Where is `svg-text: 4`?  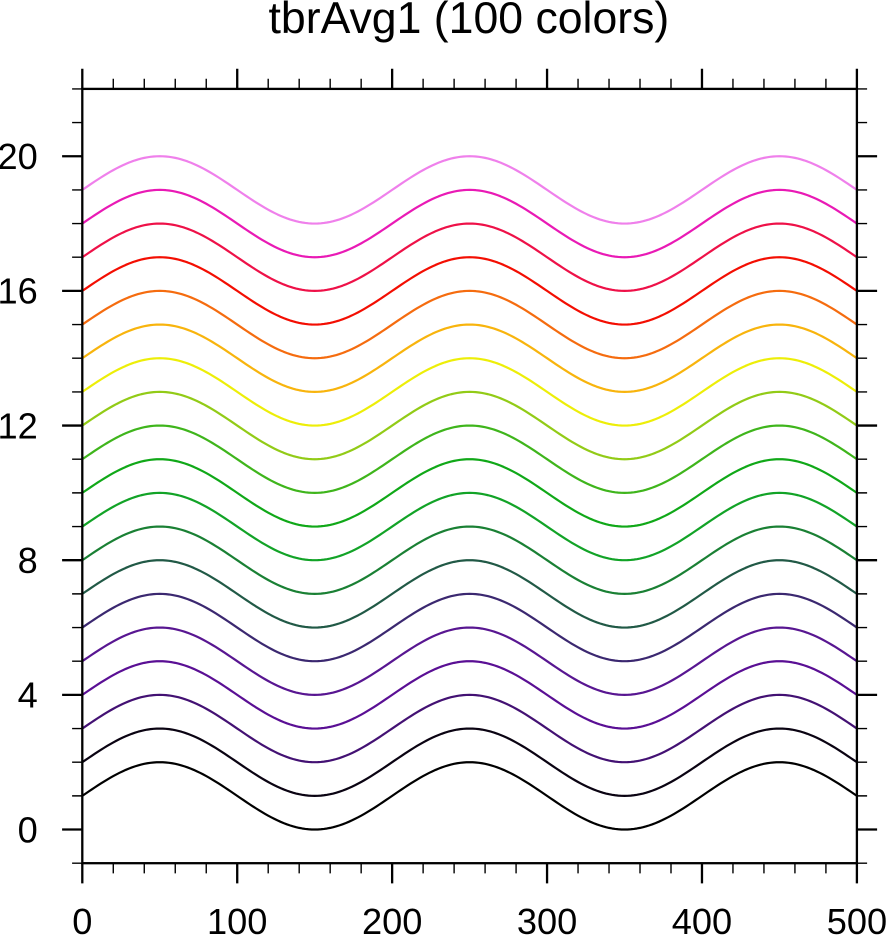 svg-text: 4 is located at coordinates (28, 695).